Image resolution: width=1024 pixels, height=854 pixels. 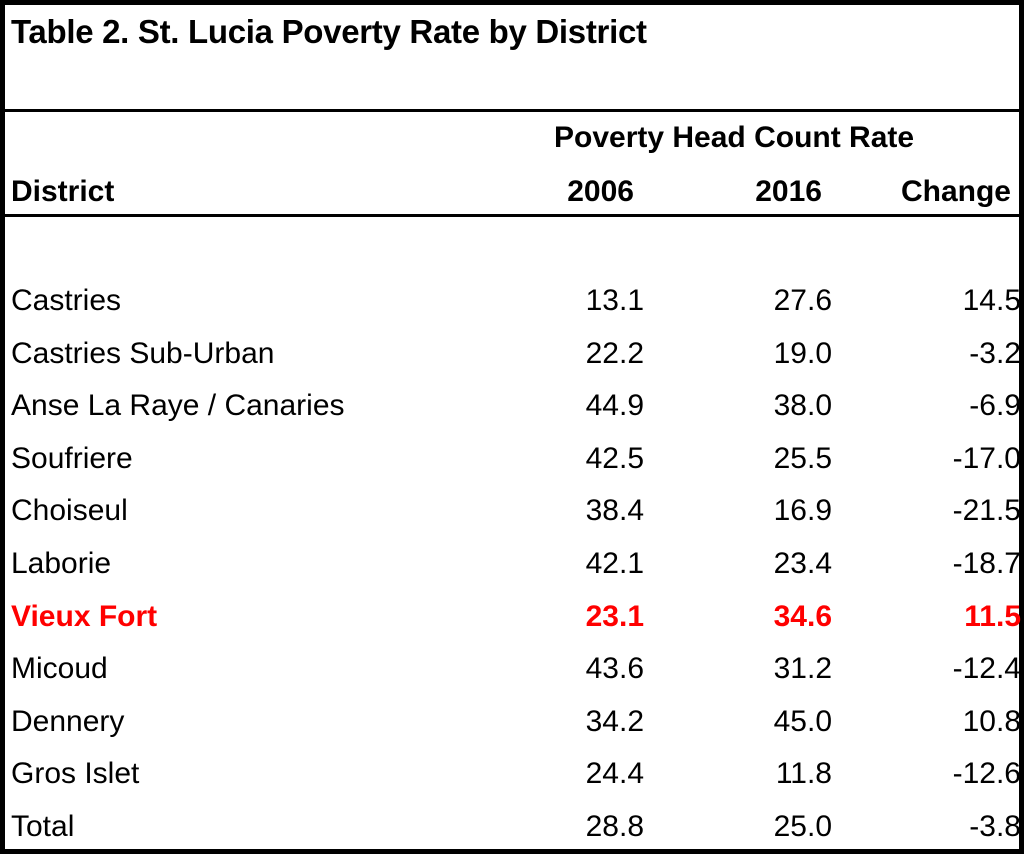 I want to click on rate-2006: 28.8, so click(x=614, y=826).